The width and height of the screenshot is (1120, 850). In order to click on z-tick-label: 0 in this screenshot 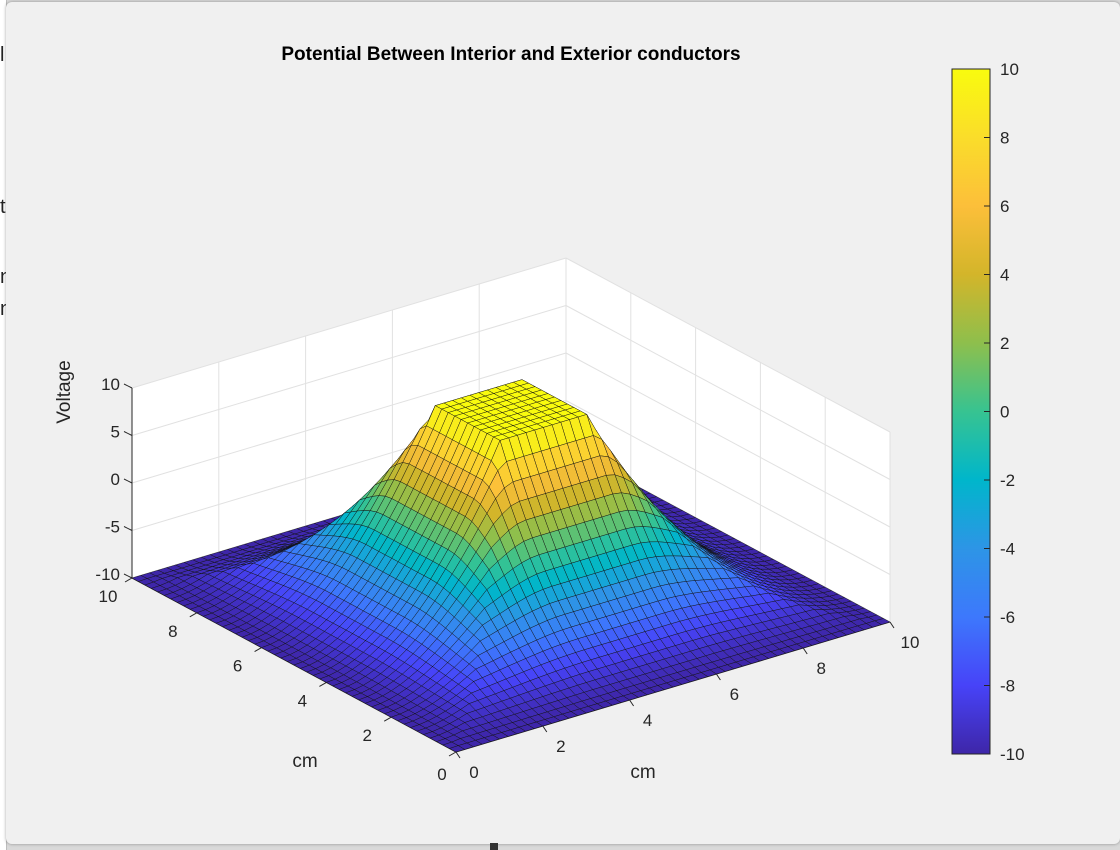, I will do `click(115, 479)`.